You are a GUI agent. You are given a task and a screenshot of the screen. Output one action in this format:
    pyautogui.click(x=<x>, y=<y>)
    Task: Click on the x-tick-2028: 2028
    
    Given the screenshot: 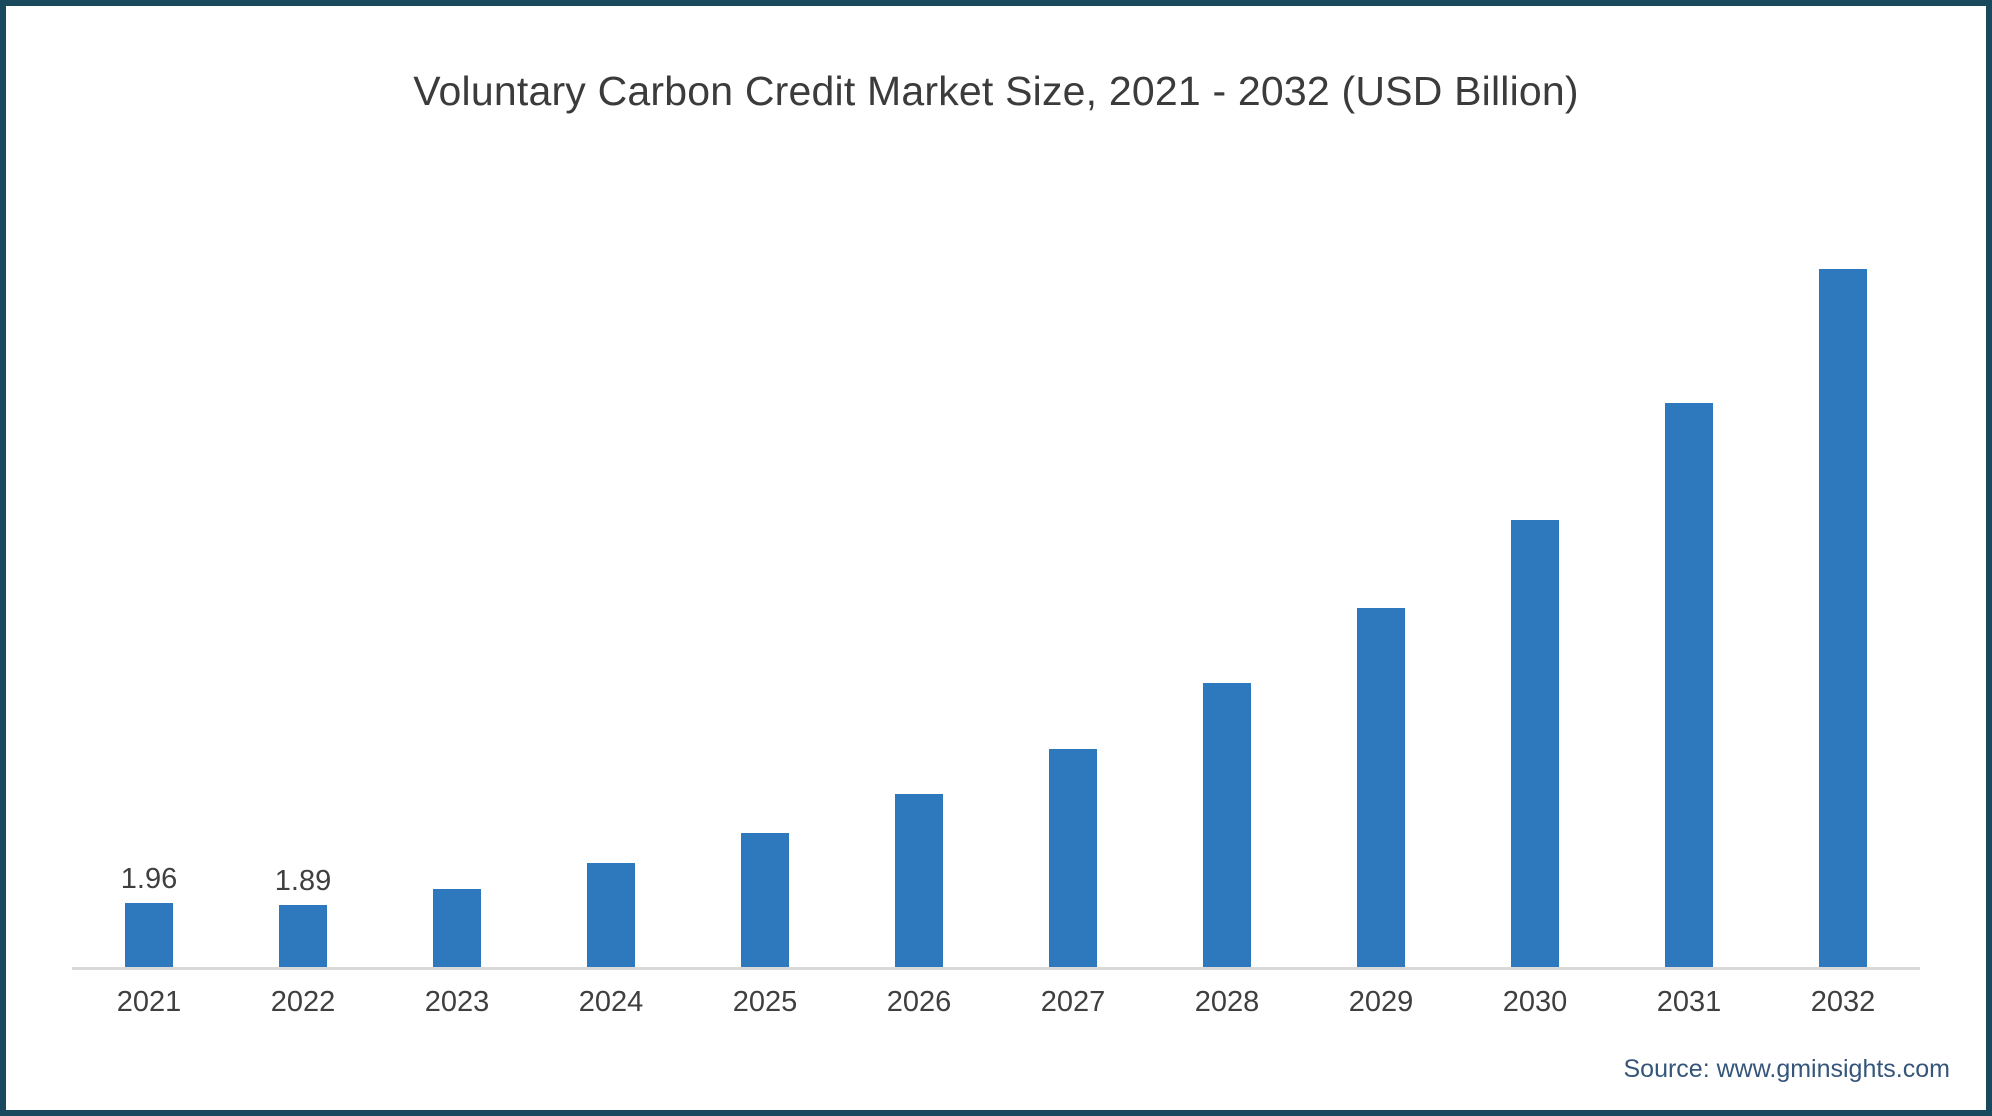 What is the action you would take?
    pyautogui.click(x=1227, y=1002)
    